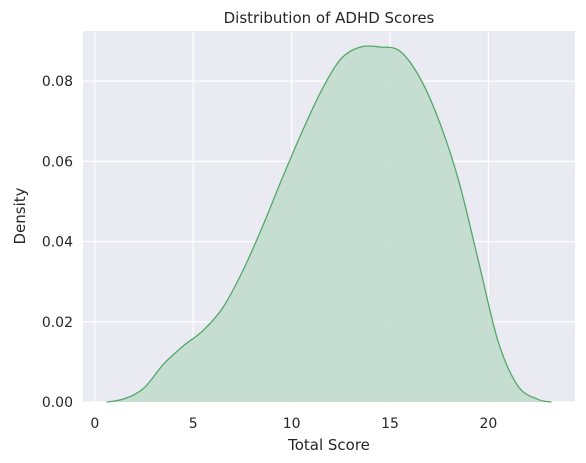 The height and width of the screenshot is (463, 586). Describe the element at coordinates (329, 18) in the screenshot. I see `chart-title: Distribution of ADHD Scores` at that location.